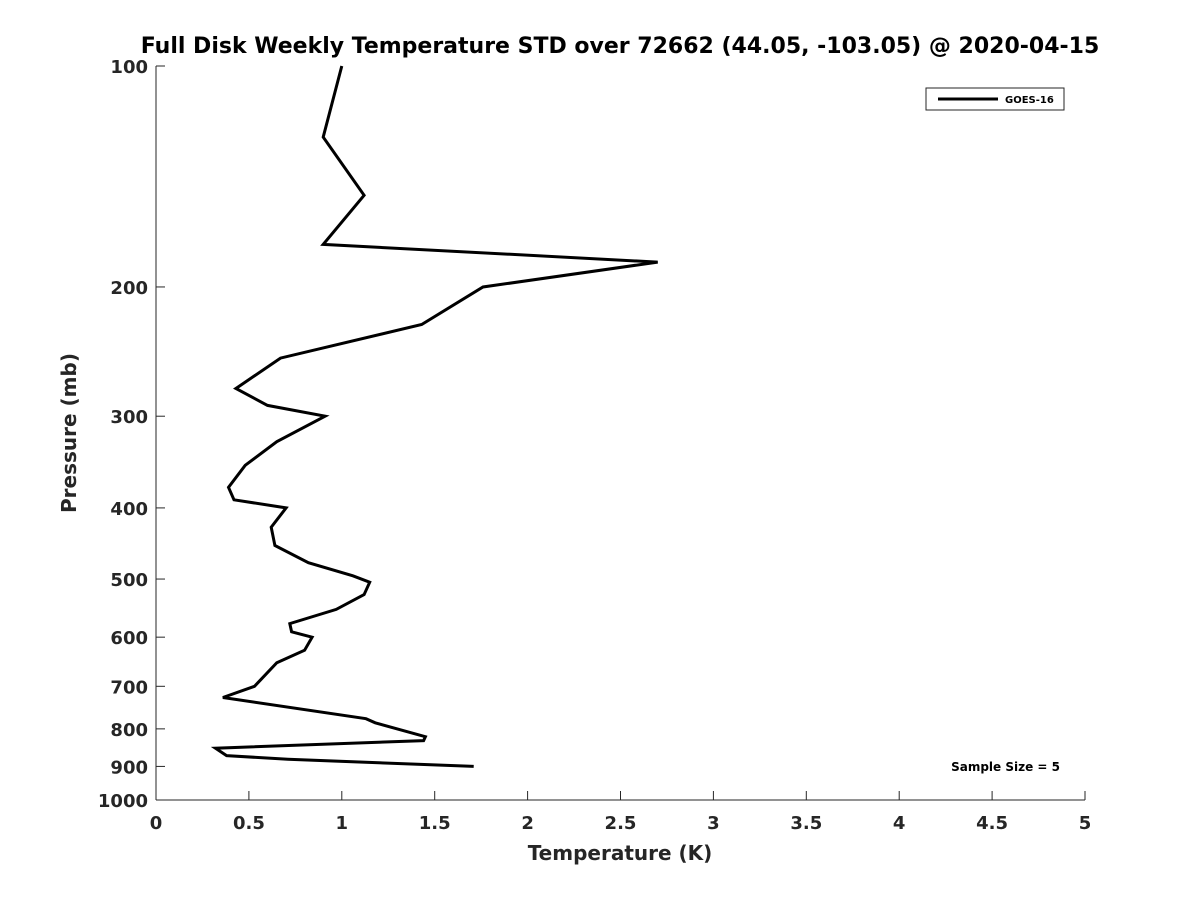 Image resolution: width=1200 pixels, height=900 pixels. Describe the element at coordinates (123, 801) in the screenshot. I see `y-tick-label: 1000` at that location.